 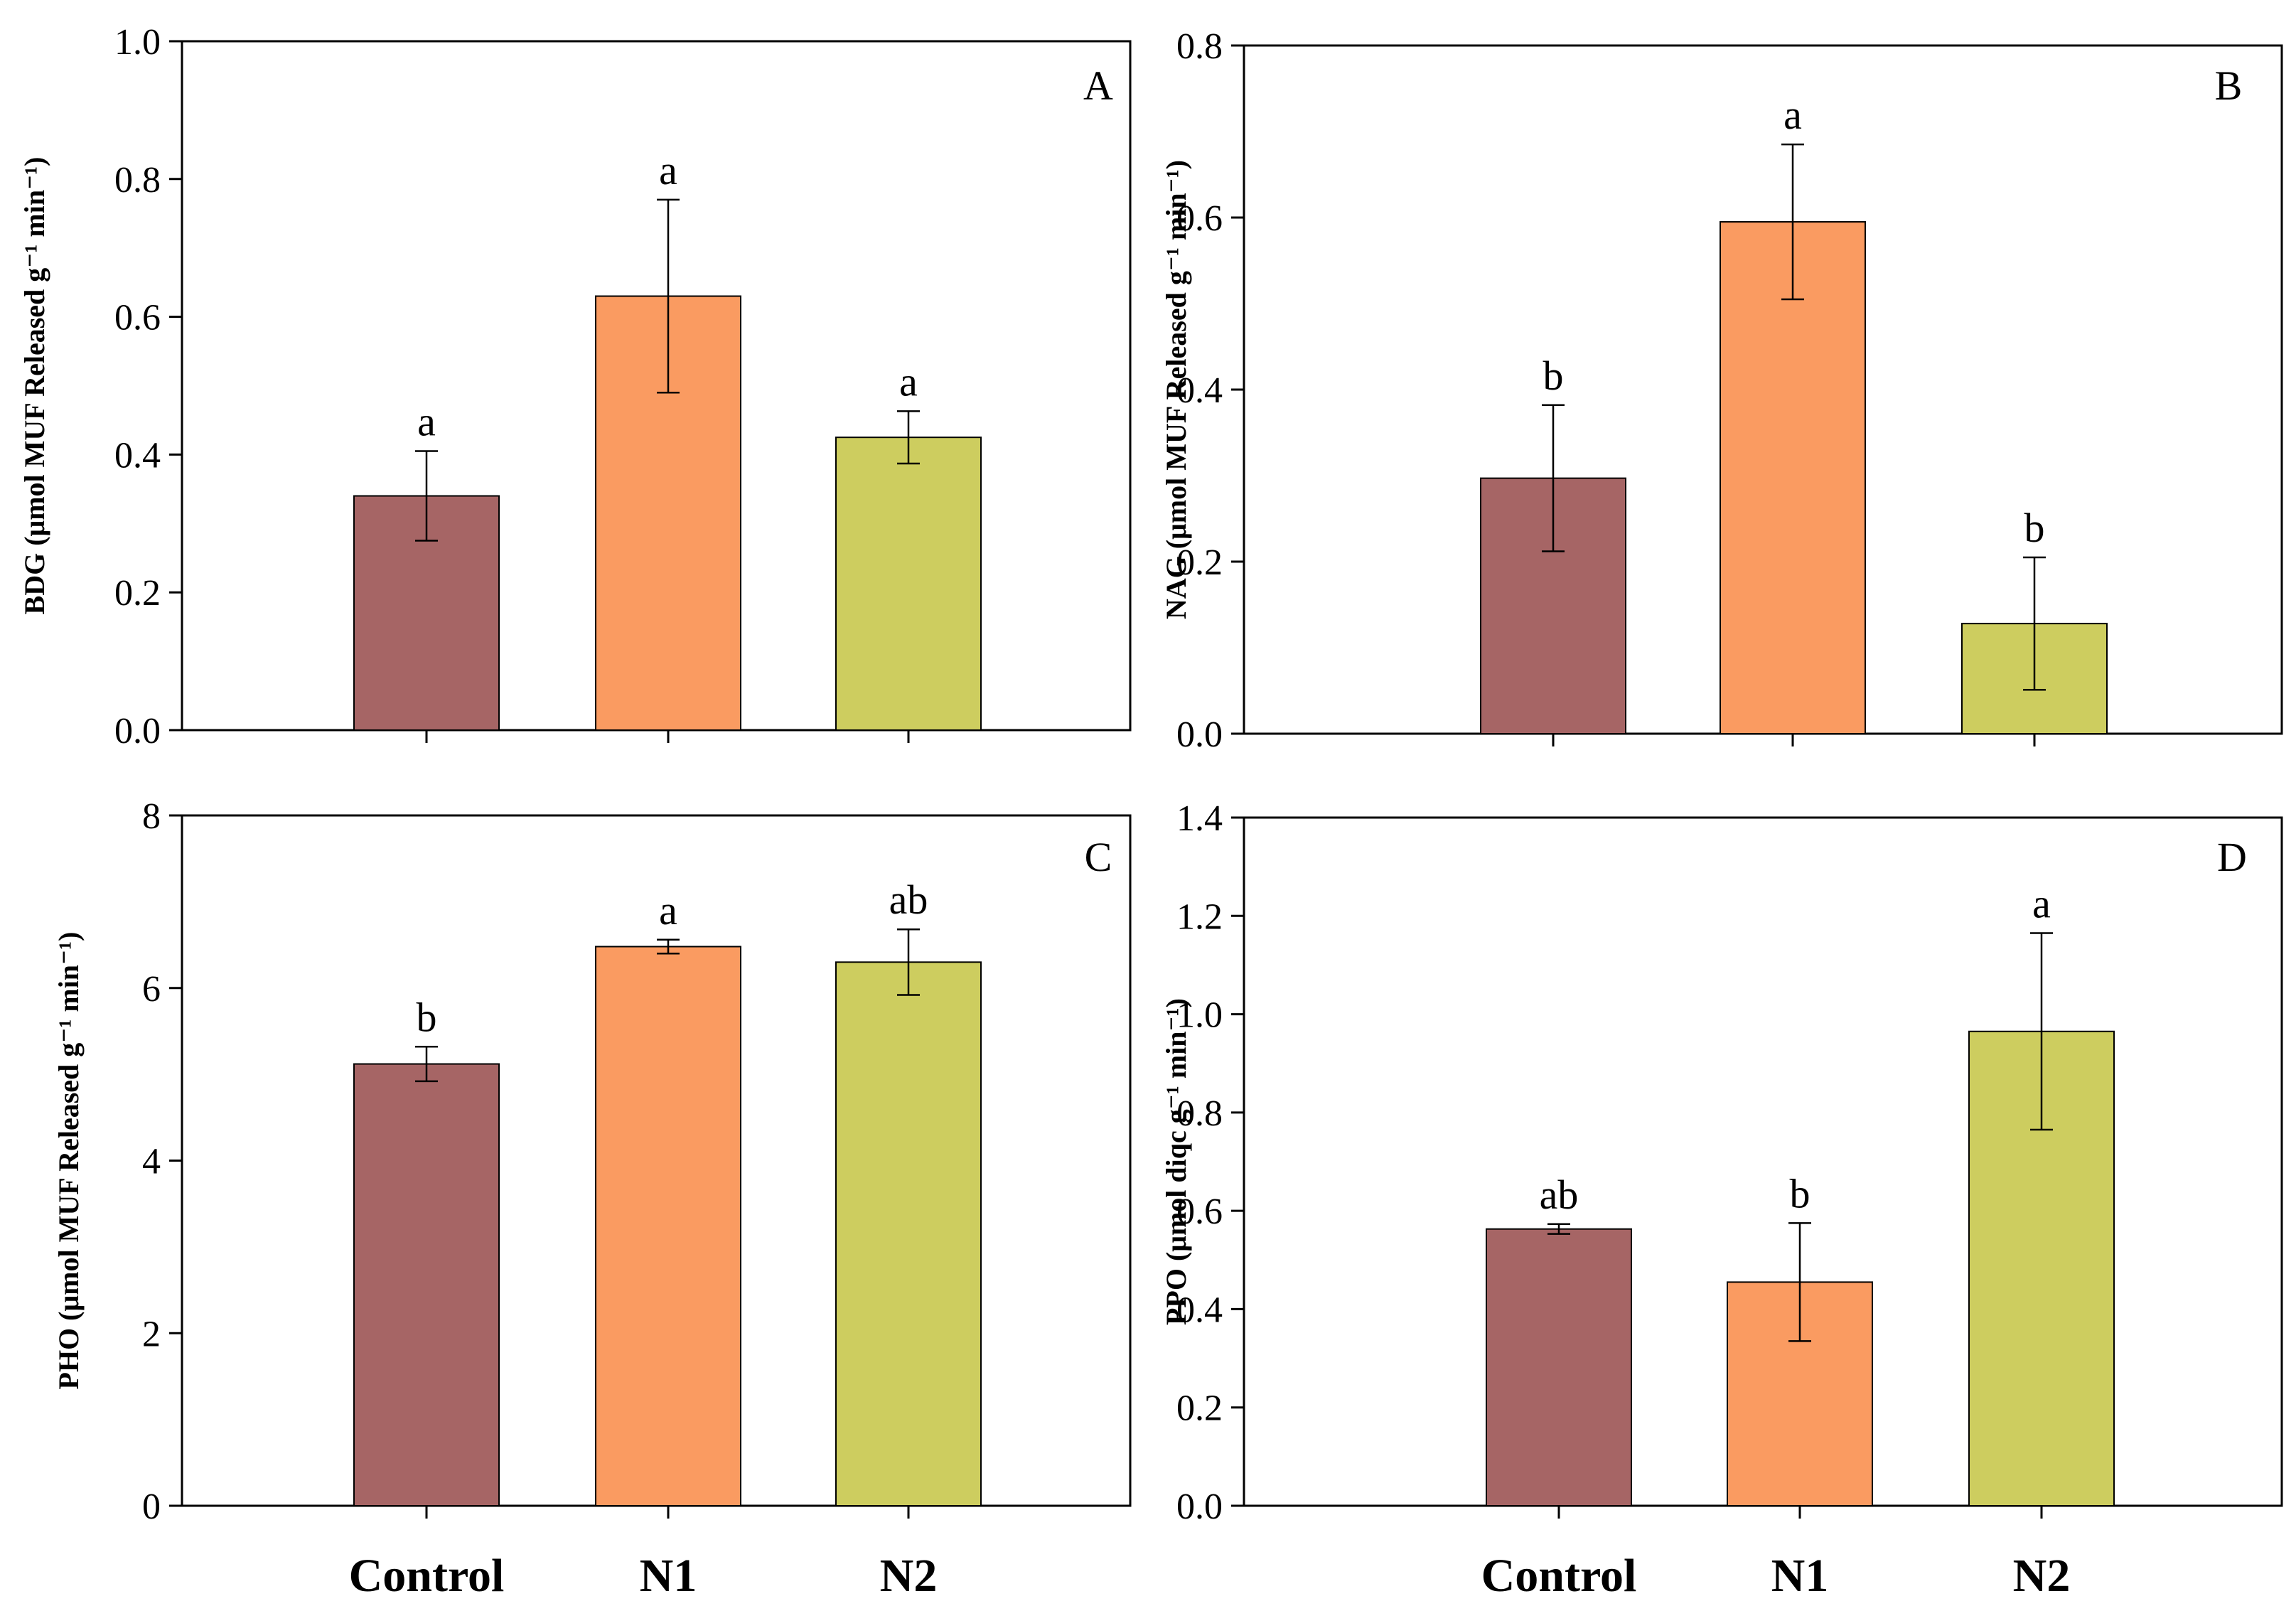 What do you see at coordinates (69, 1161) in the screenshot?
I see `y-axis-label: PHO (μmol MUF Released g⁻¹ min⁻¹)` at bounding box center [69, 1161].